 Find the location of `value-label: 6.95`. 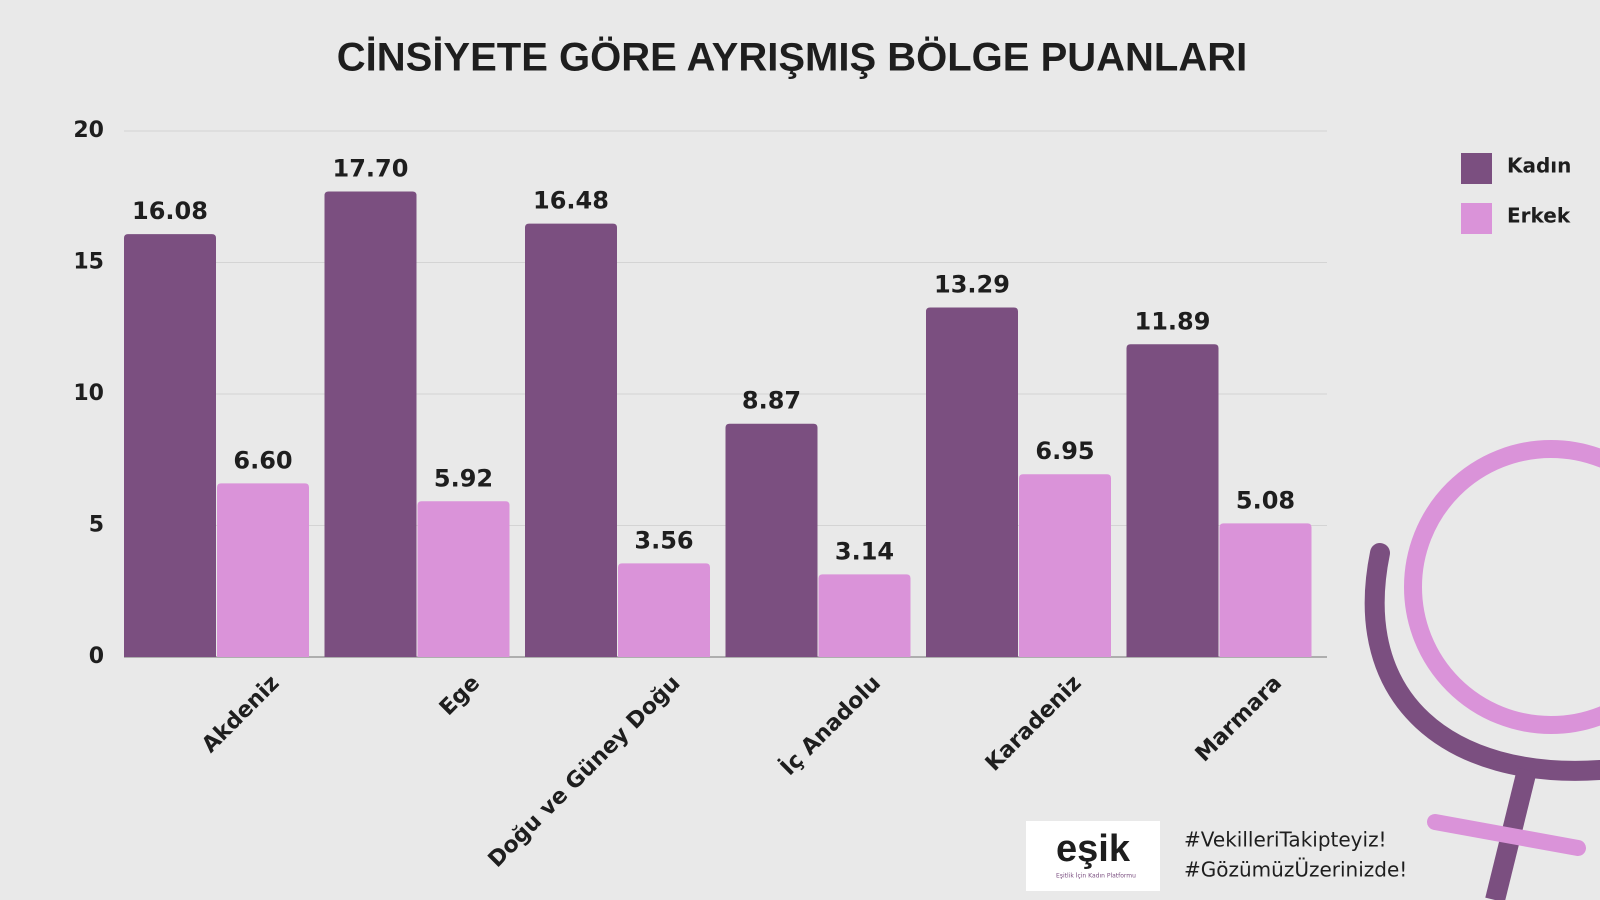

value-label: 6.95 is located at coordinates (1064, 451).